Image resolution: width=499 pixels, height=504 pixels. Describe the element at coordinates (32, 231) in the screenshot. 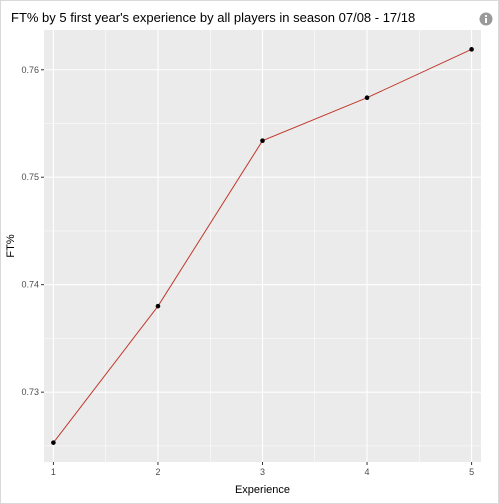

I see `y-axis-ticks: 0.73 0.74 0.75 0.76` at that location.